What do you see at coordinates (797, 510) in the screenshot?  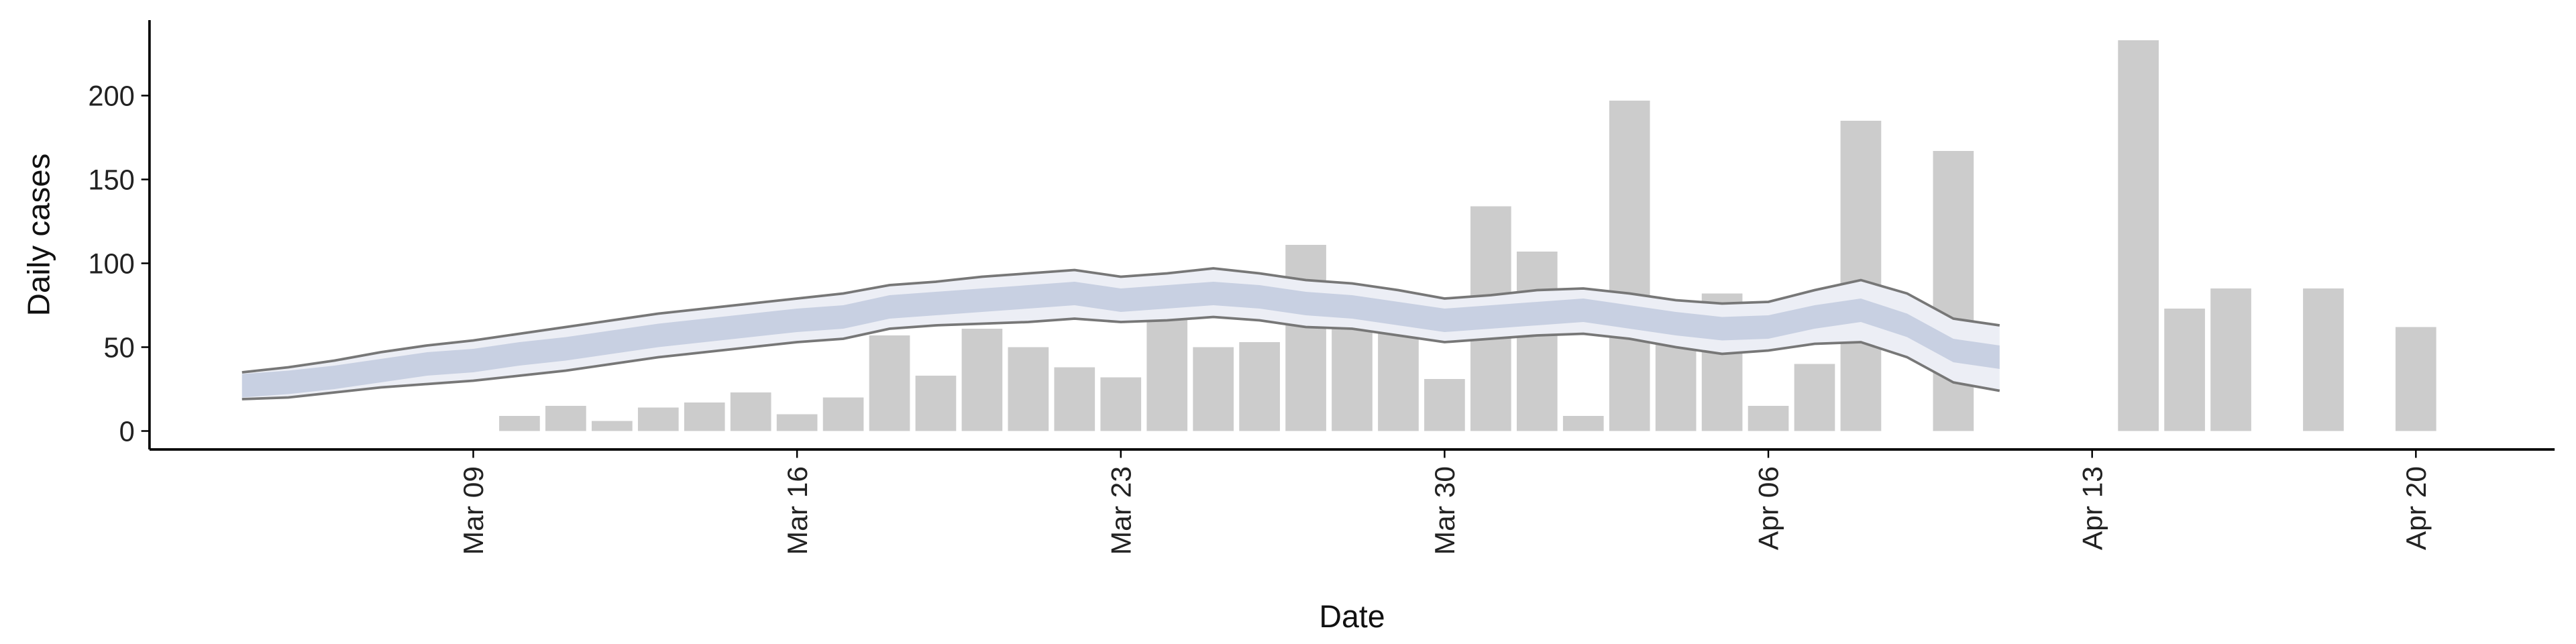 I see `x-tick-label: Mar 16` at bounding box center [797, 510].